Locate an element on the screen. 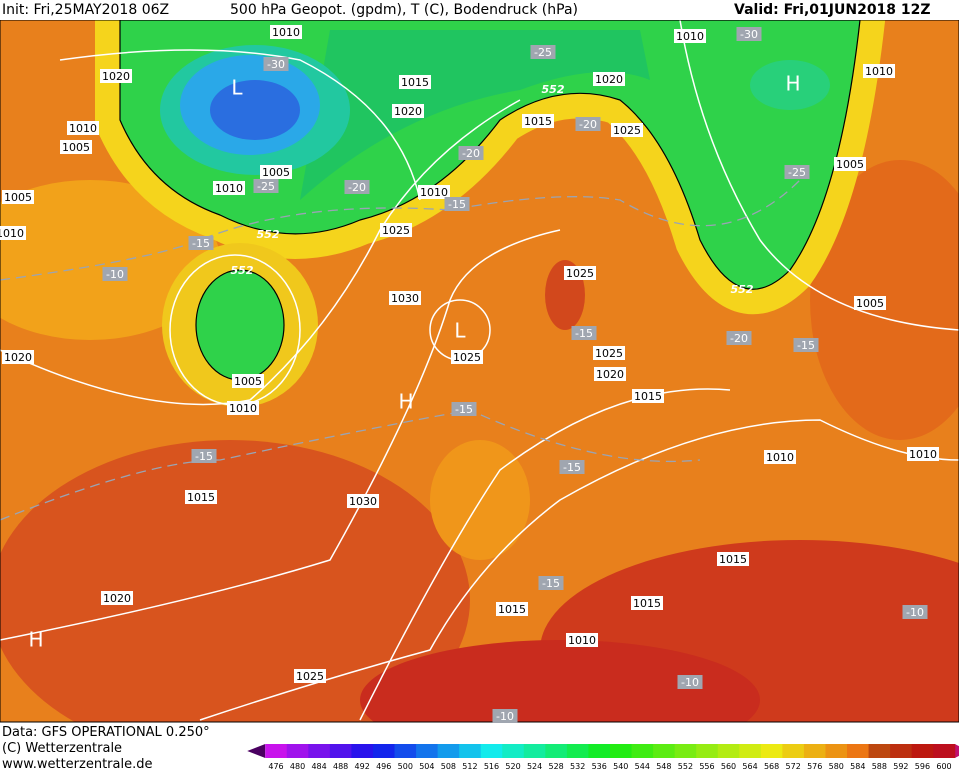 The width and height of the screenshot is (959, 770). colorbar-label: 520 is located at coordinates (512, 766).